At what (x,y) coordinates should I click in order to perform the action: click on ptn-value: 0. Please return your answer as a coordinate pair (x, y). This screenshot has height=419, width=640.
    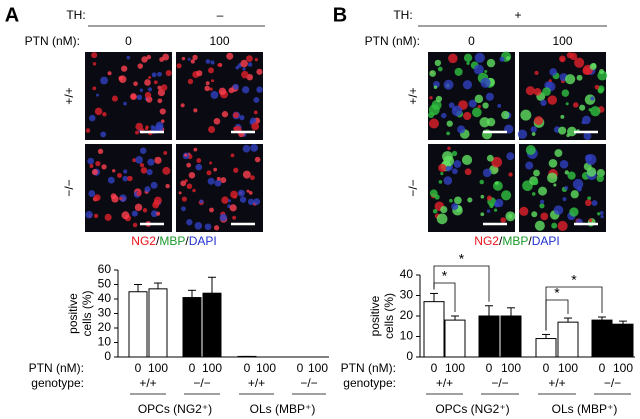
    Looking at the image, I should click on (128, 41).